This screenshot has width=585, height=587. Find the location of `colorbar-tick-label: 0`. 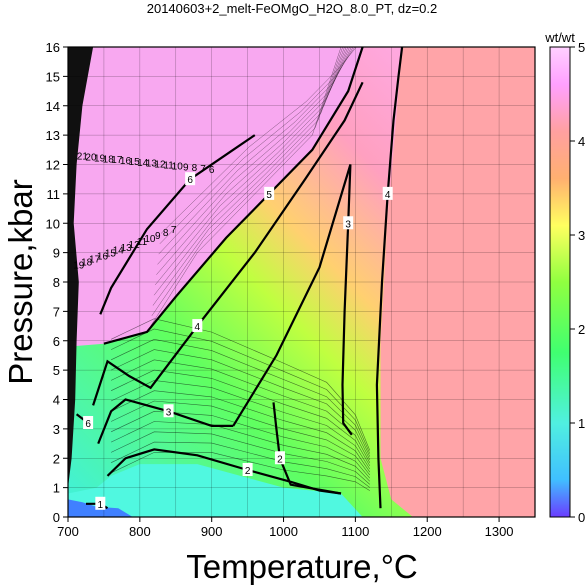

colorbar-tick-label: 0 is located at coordinates (581, 517).